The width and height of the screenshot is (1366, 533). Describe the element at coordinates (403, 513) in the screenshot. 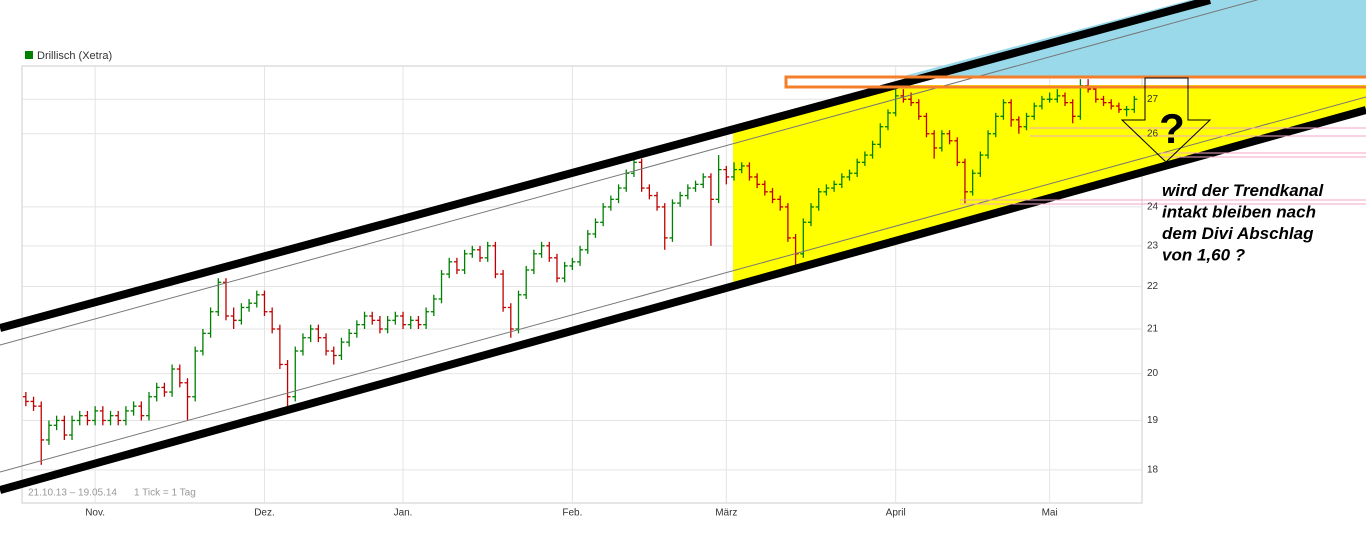

I see `x-tick-label: Jan.` at that location.